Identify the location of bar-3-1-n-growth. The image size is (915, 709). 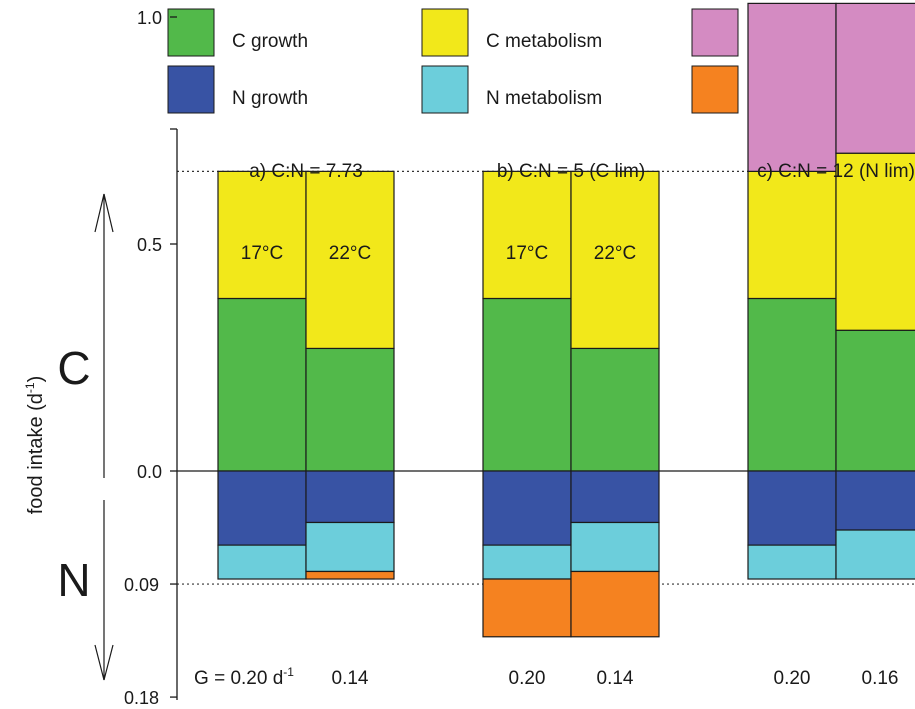
(792, 508).